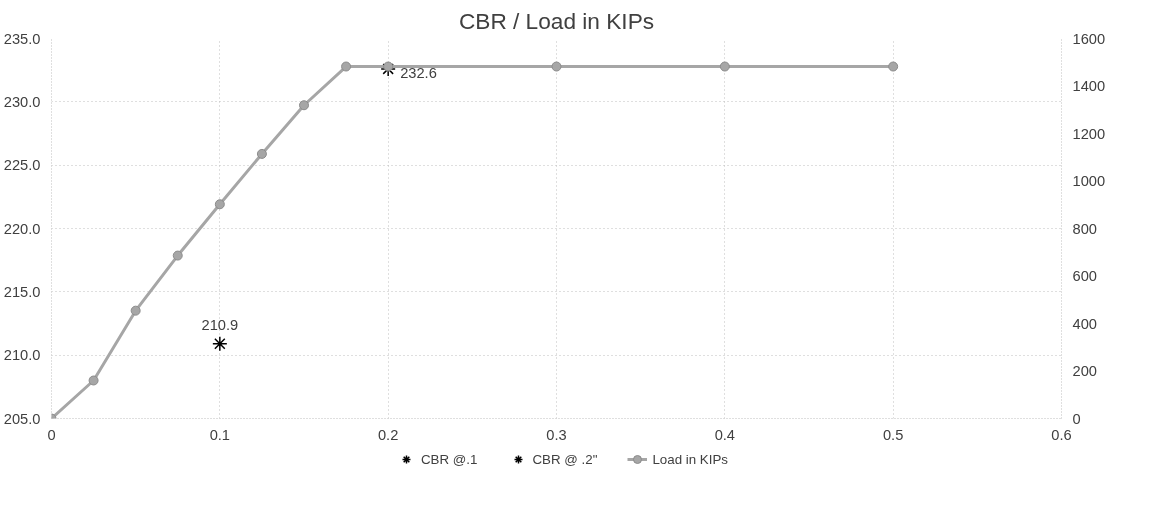  Describe the element at coordinates (22, 355) in the screenshot. I see `y-tick-label: 210.0` at that location.